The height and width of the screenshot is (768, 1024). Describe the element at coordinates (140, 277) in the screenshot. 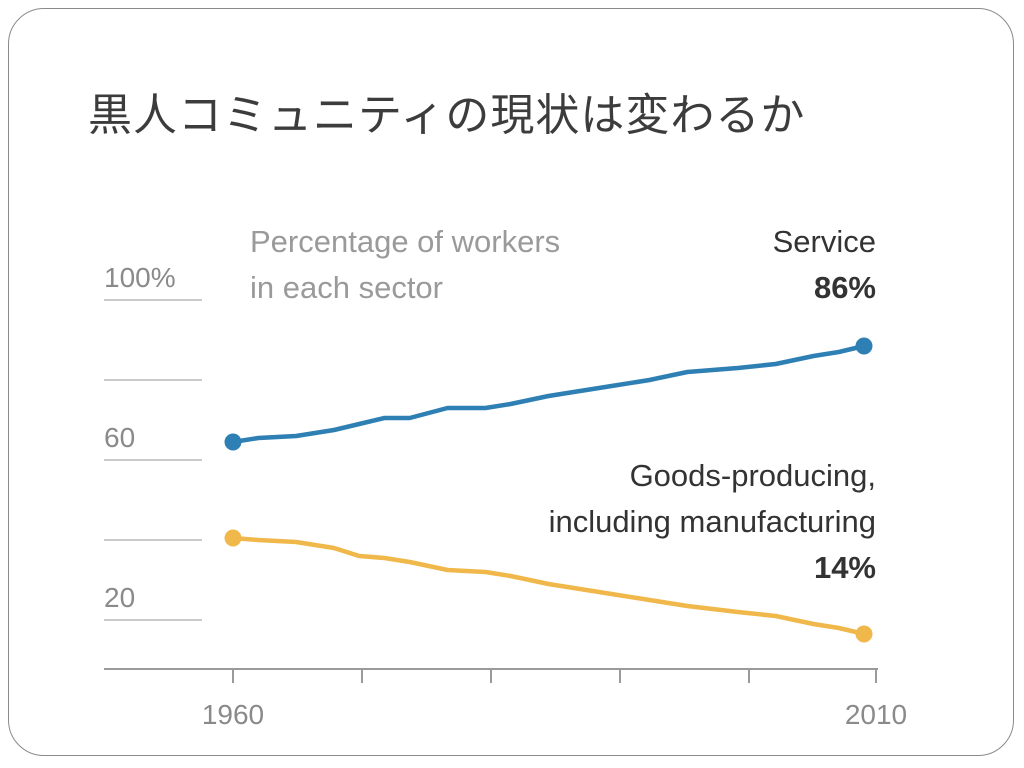

I see `y-tick-label: 100%` at that location.